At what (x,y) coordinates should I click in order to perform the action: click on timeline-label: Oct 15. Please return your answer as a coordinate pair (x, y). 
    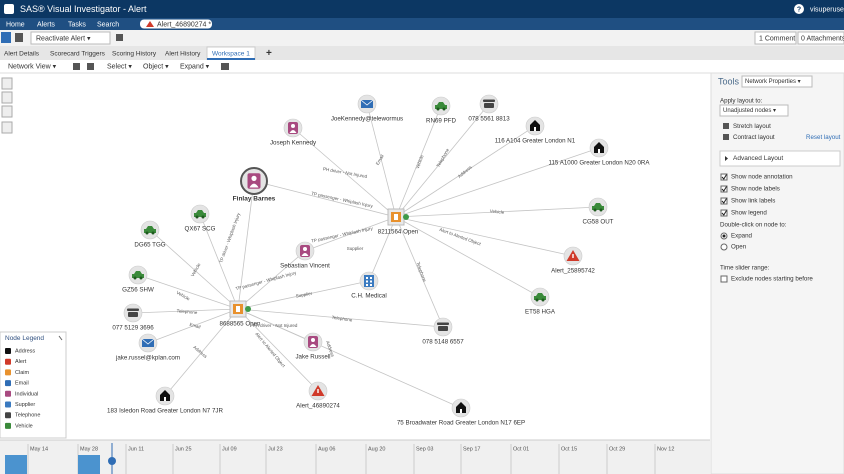
    Looking at the image, I should click on (569, 449).